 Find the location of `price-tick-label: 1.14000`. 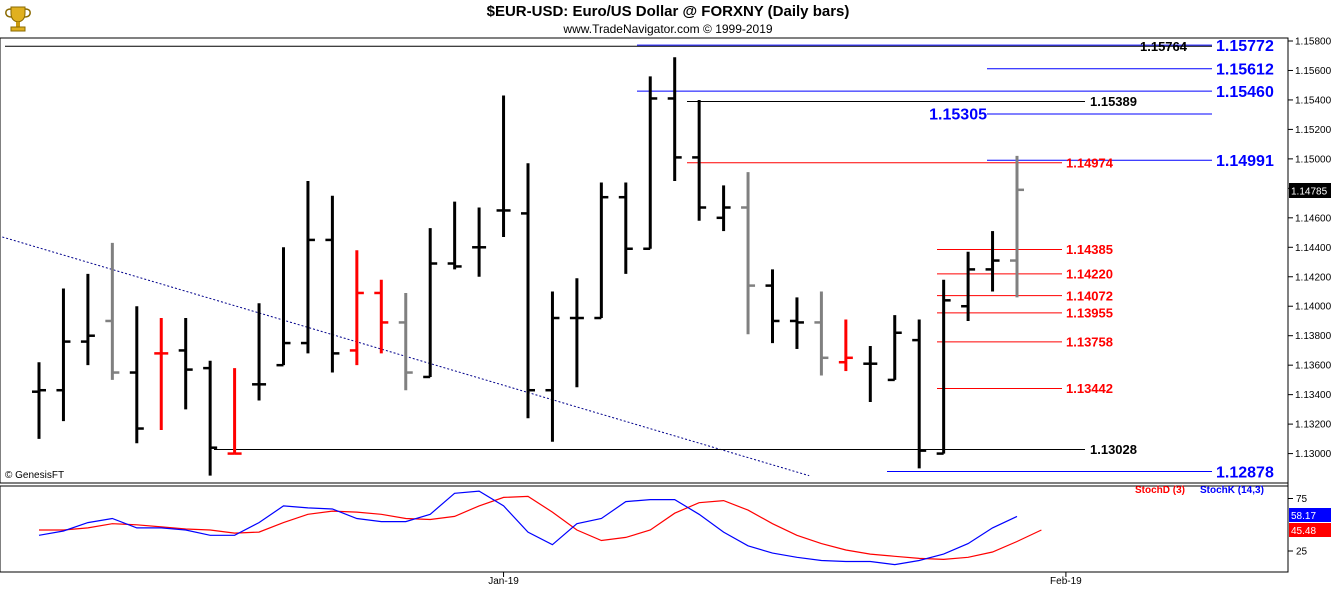

price-tick-label: 1.14000 is located at coordinates (1313, 307).